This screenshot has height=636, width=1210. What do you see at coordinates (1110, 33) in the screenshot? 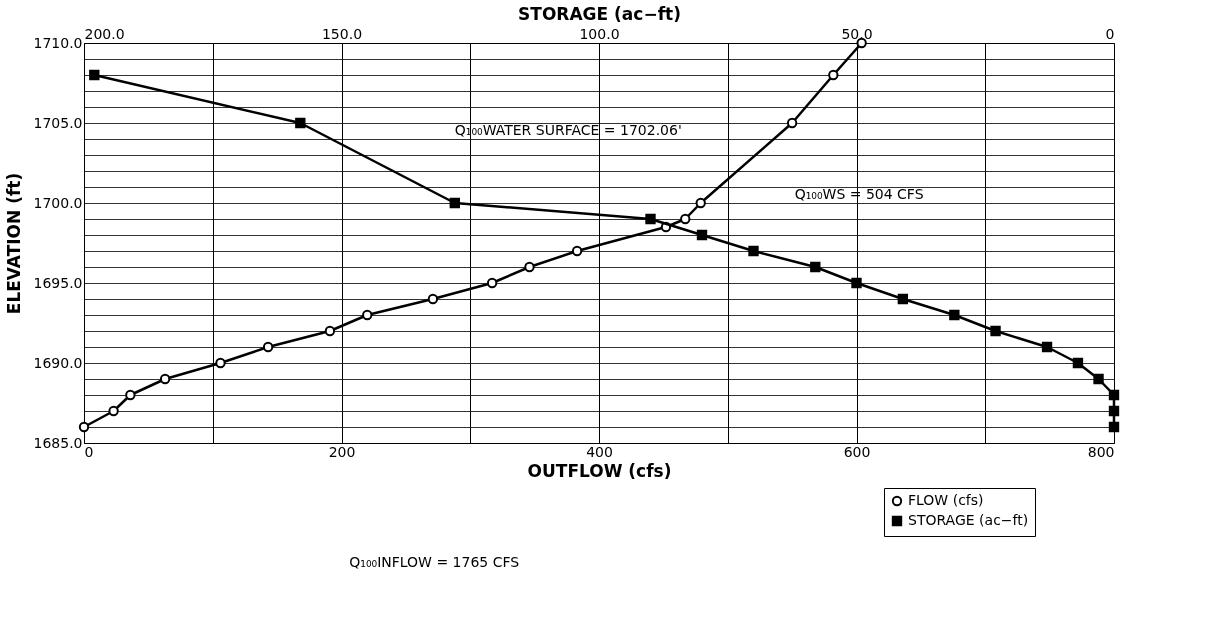
I see `x2-tick-label: 0` at bounding box center [1110, 33].